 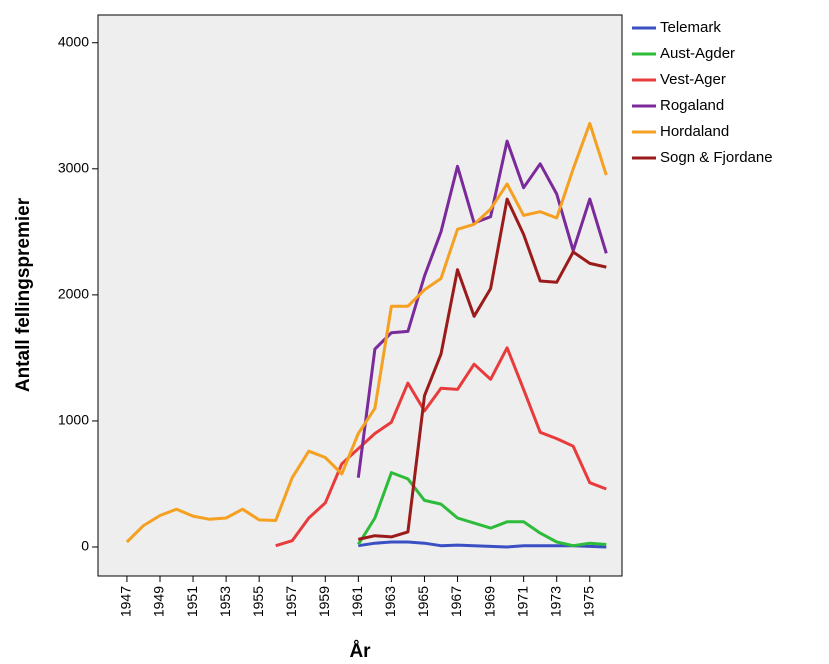 What do you see at coordinates (489, 601) in the screenshot?
I see `x-tick-label: 1969` at bounding box center [489, 601].